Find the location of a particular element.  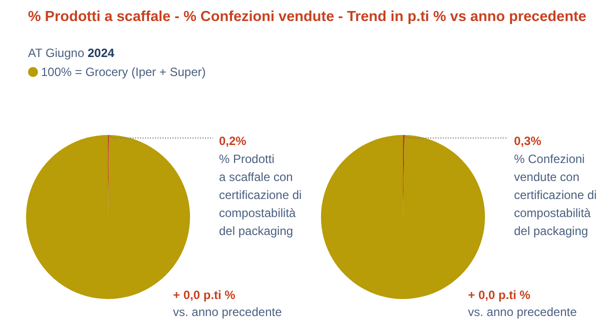

text: % Prodotti a scaffale - % Confezioni vendute - Trend in p.ti % vs anno precedente is located at coordinates (307, 17).